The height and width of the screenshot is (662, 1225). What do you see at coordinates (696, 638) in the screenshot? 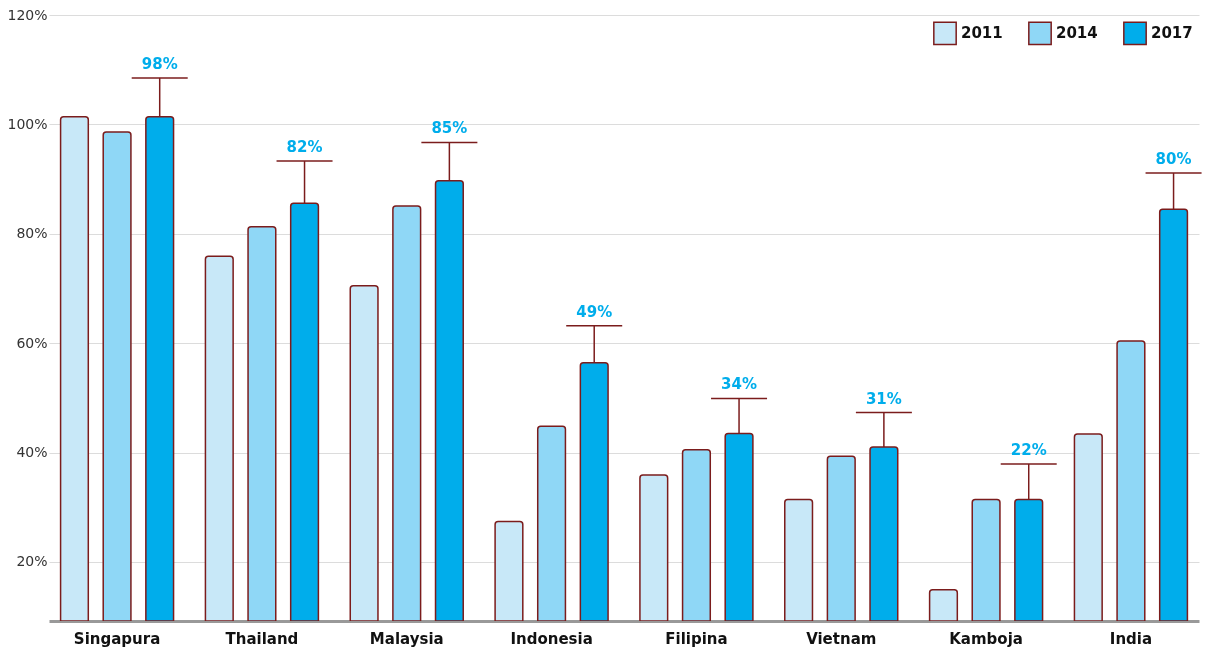
I see `x-tick-label: Filipina` at bounding box center [696, 638].